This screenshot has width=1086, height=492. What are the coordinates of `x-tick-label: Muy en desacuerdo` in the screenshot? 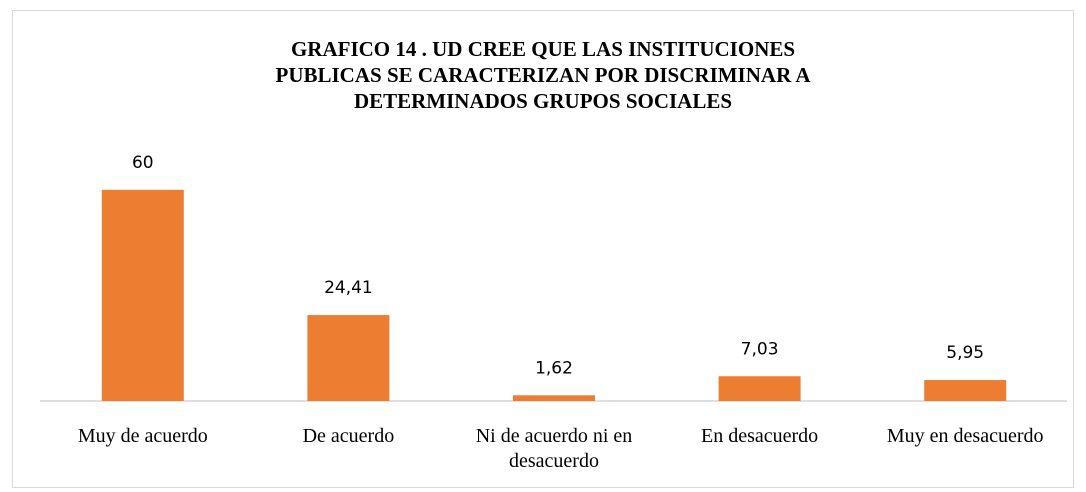 It's located at (965, 436).